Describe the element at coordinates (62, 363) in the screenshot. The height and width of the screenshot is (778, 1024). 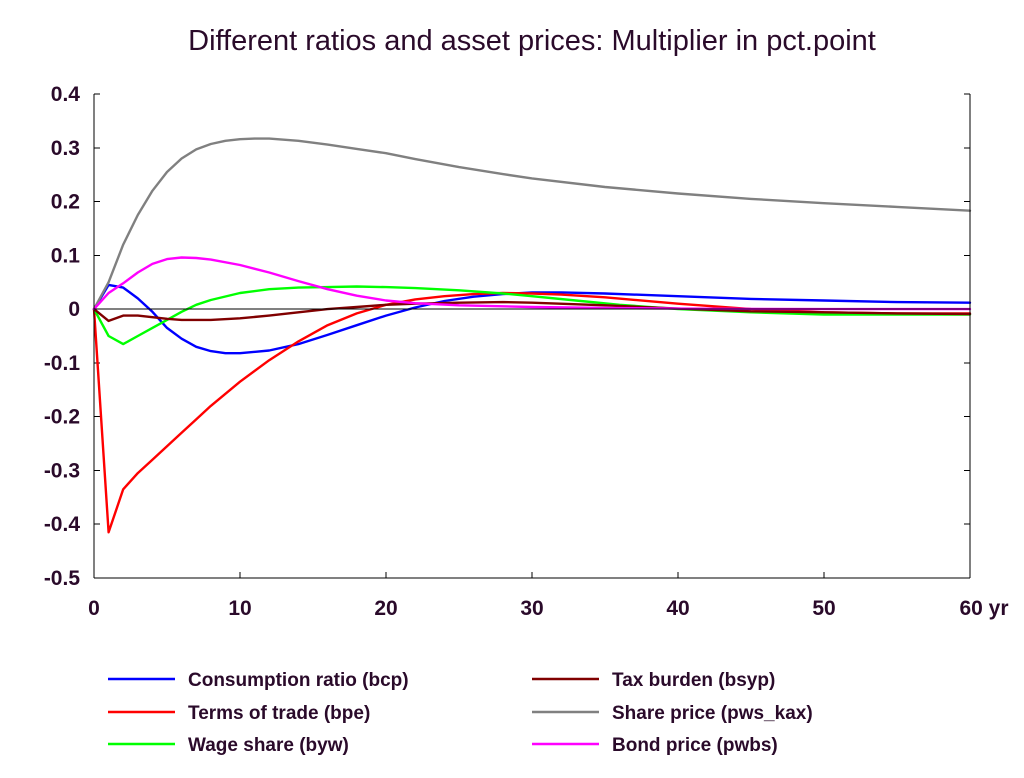
I see `y-tick-label: -0.1` at that location.